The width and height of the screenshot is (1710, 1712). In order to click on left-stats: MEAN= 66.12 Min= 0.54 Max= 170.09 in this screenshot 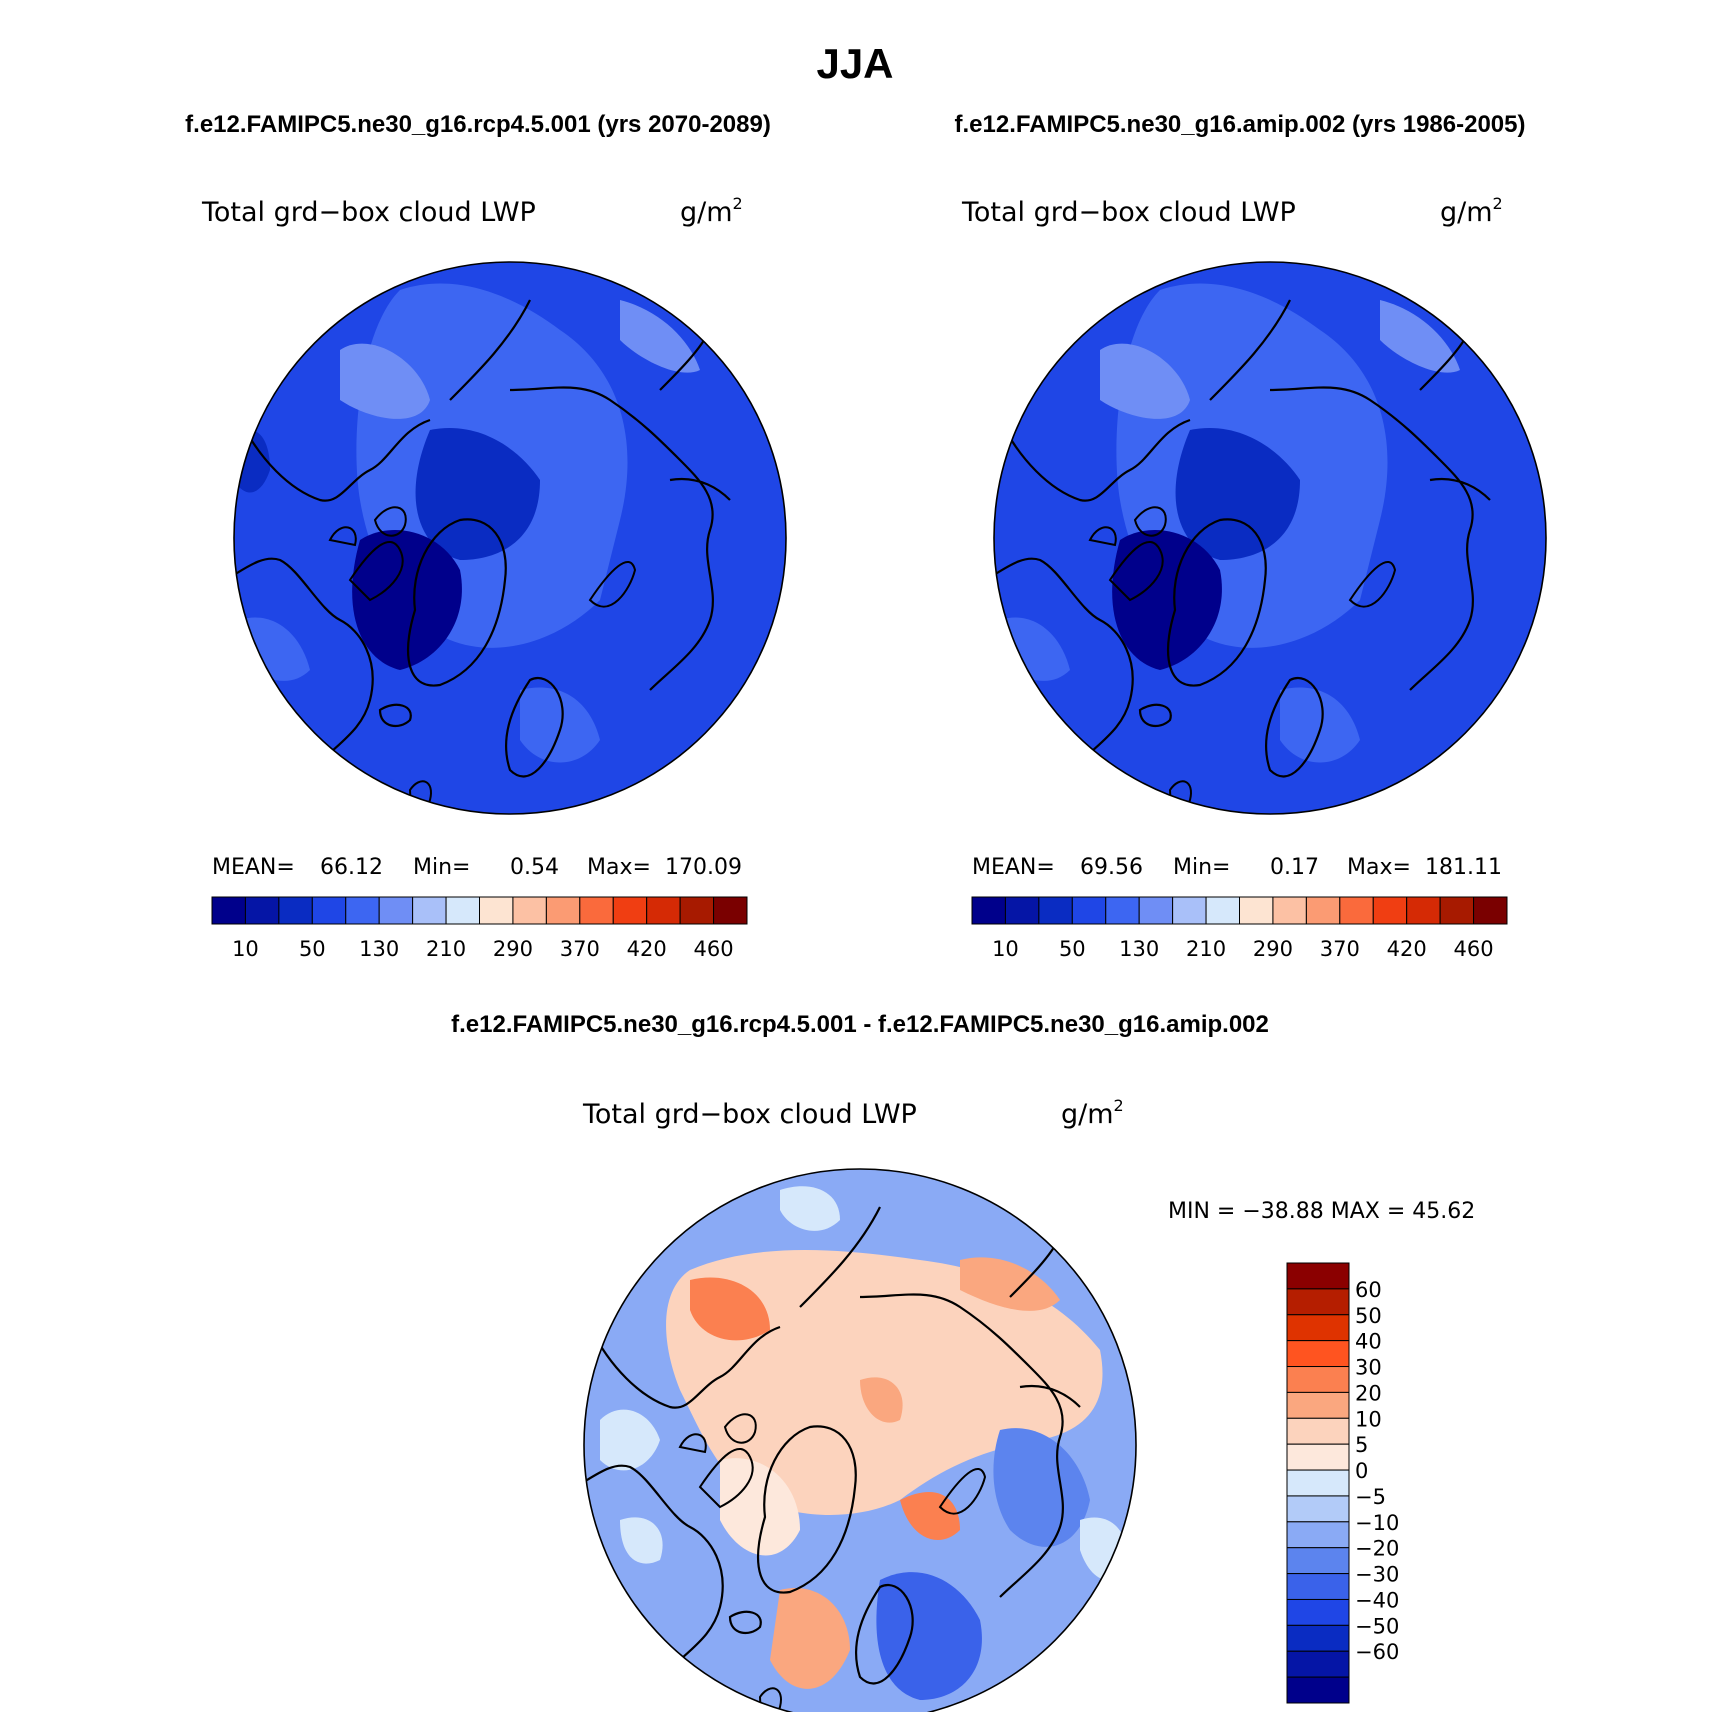, I will do `click(477, 867)`.